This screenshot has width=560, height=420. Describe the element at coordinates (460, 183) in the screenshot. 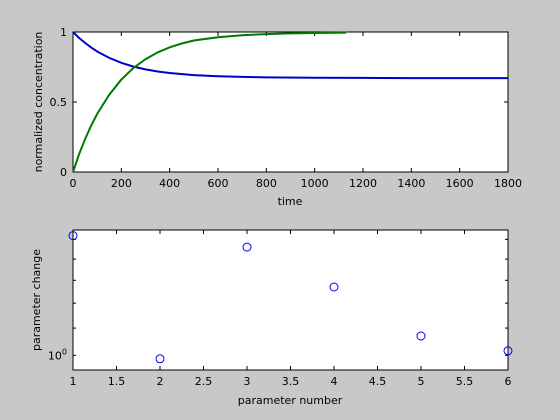

I see `top-x-tick-label: 1600` at that location.